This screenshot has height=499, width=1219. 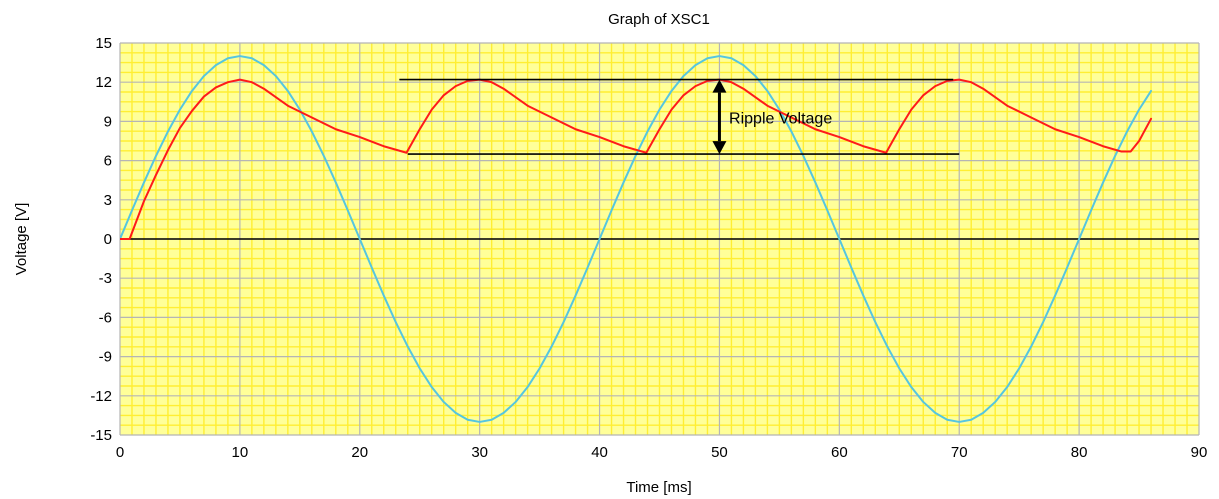 What do you see at coordinates (103, 43) in the screenshot?
I see `y-tick-label: 15` at bounding box center [103, 43].